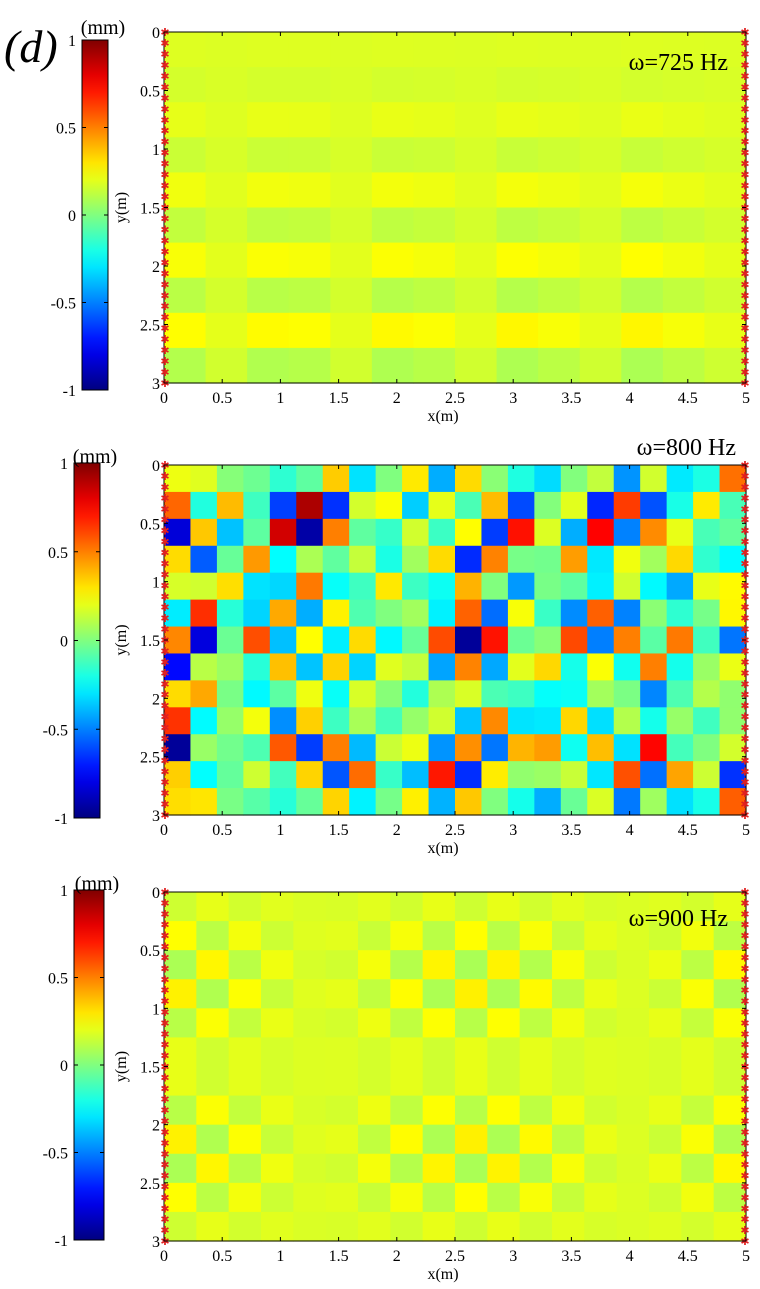  What do you see at coordinates (455, 1256) in the screenshot?
I see `x-tick-label: 2.5` at bounding box center [455, 1256].